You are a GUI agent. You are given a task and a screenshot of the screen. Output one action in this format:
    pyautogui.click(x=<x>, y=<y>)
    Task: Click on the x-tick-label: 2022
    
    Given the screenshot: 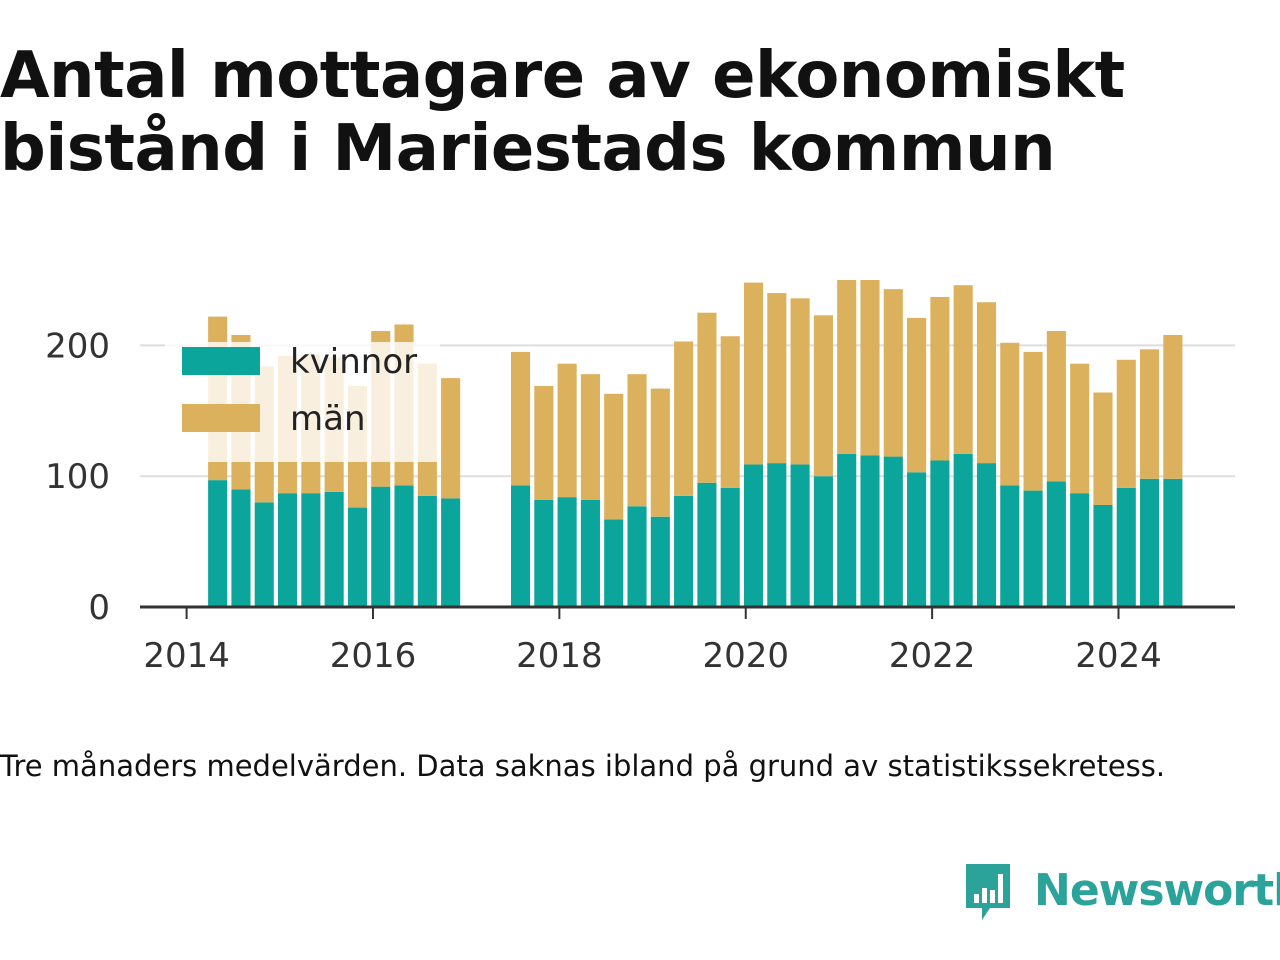 What is the action you would take?
    pyautogui.click(x=932, y=656)
    